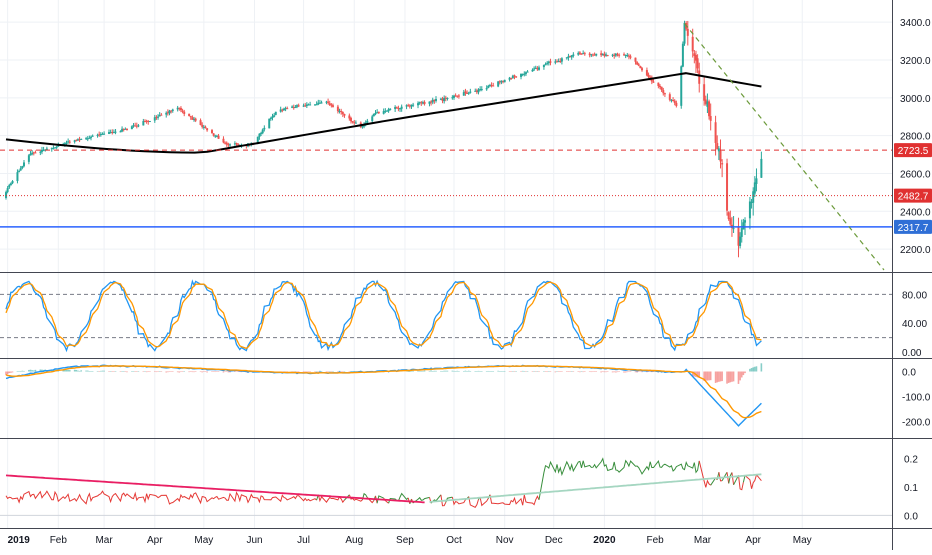 The image size is (932, 555). Describe the element at coordinates (913, 150) in the screenshot. I see `price-level-tag` at that location.